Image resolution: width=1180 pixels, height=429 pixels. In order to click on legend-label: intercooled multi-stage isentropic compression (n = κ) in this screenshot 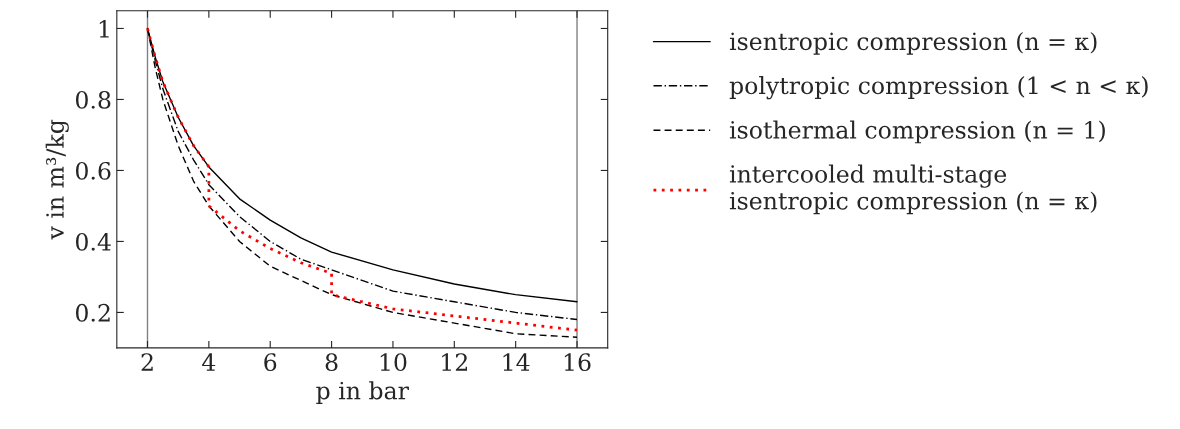, I will do `click(913, 189)`.